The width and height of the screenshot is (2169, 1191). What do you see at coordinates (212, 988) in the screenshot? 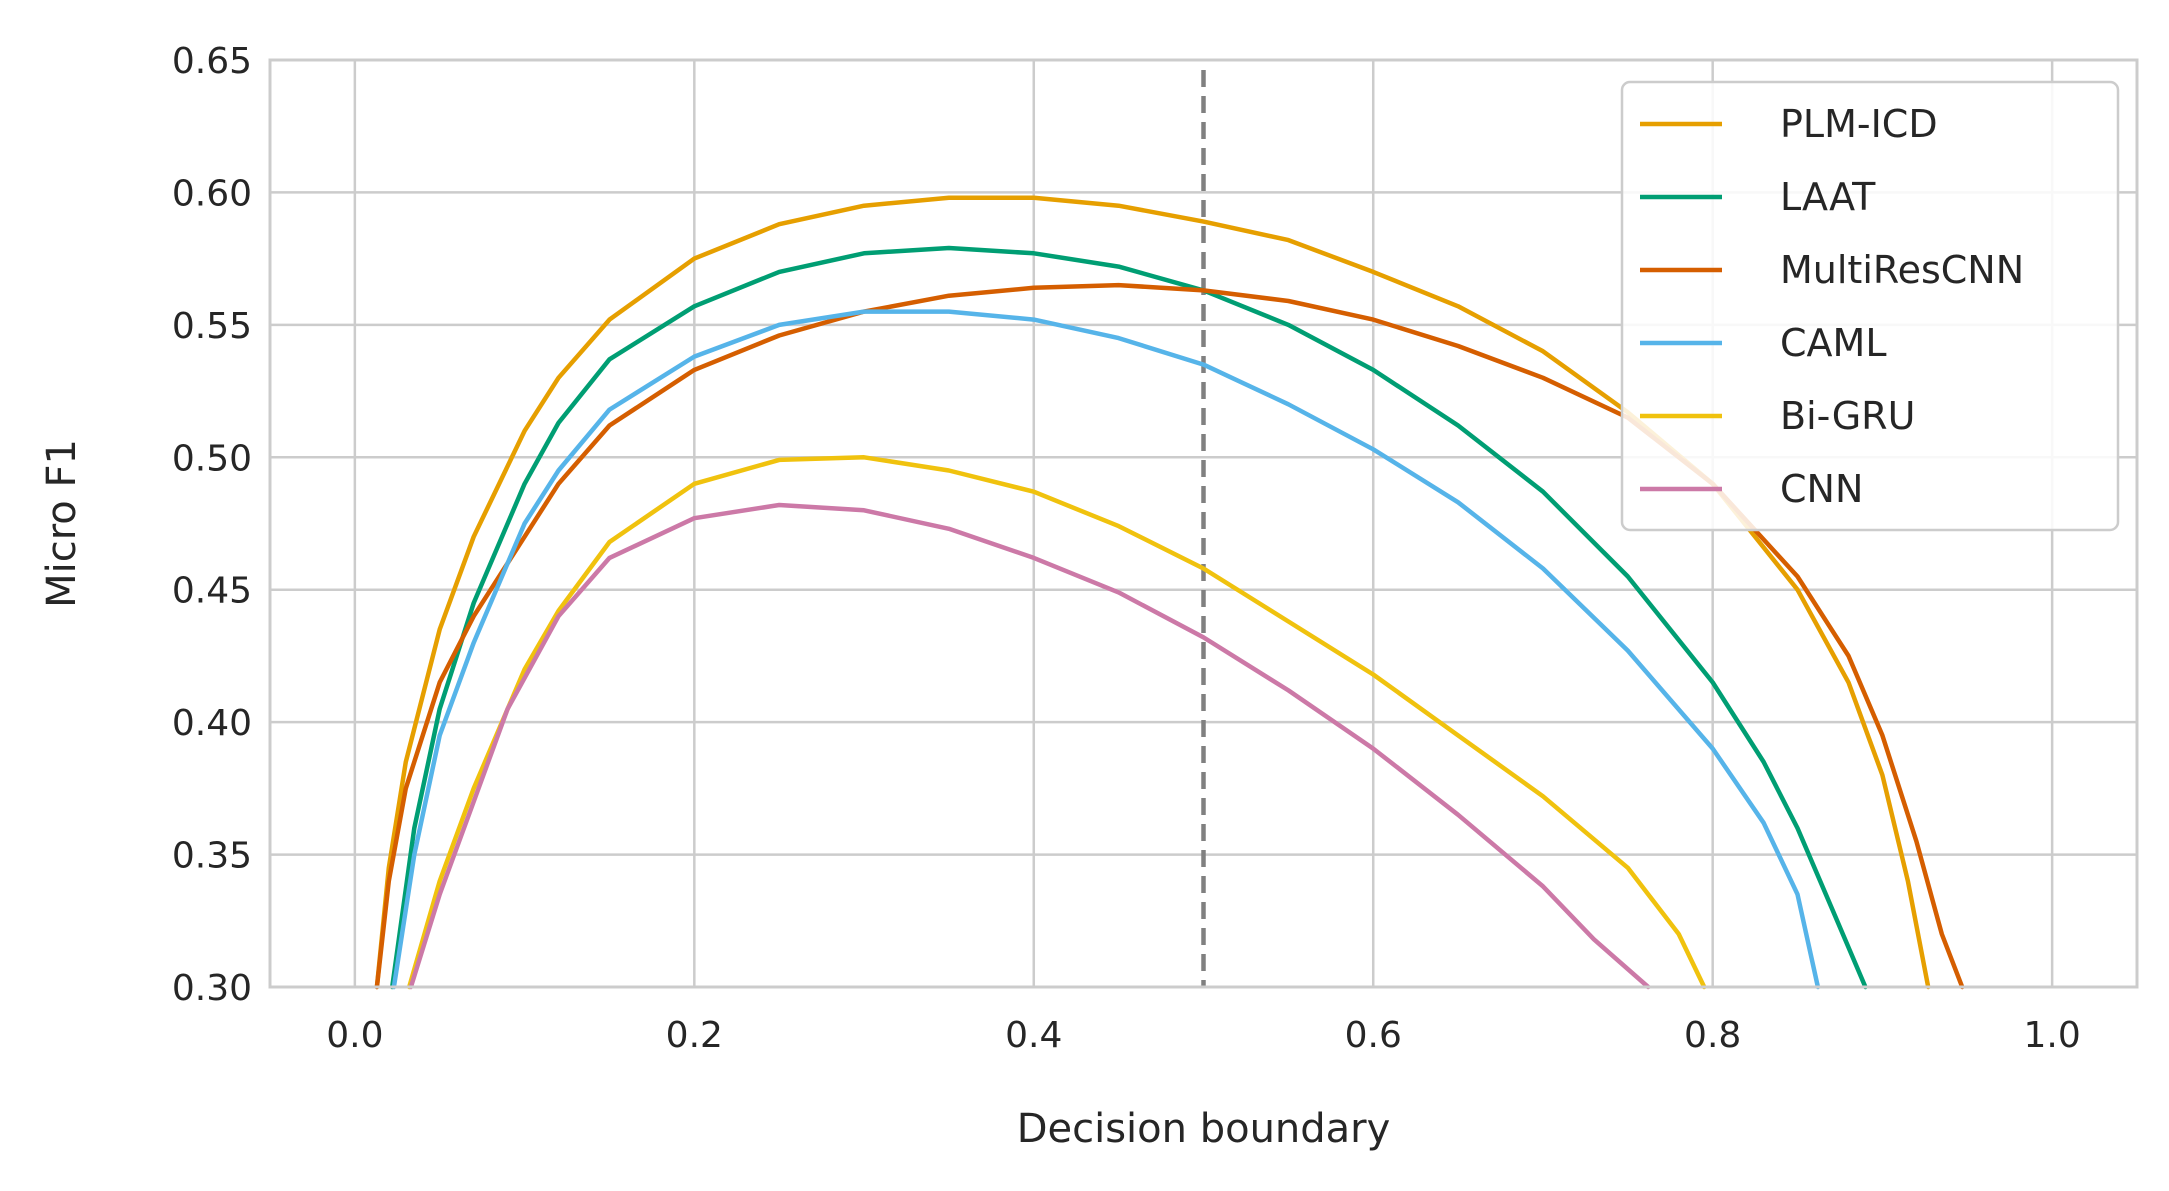
I see `y-tick-label: 0.30` at bounding box center [212, 988].